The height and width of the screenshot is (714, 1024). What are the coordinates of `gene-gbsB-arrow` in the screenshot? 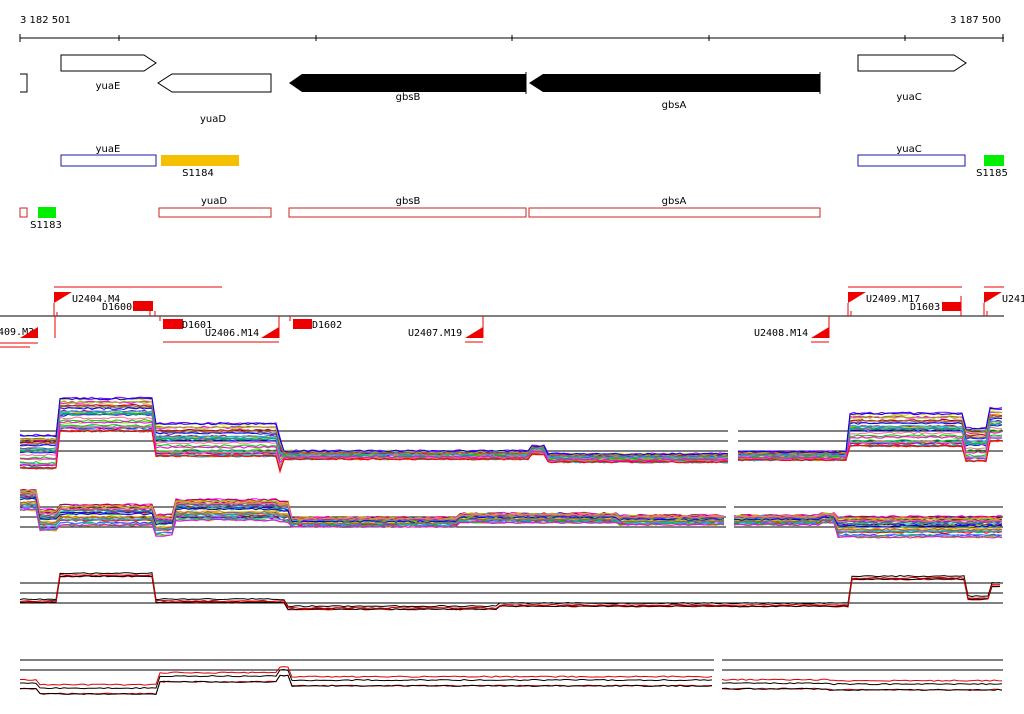 It's located at (407, 83).